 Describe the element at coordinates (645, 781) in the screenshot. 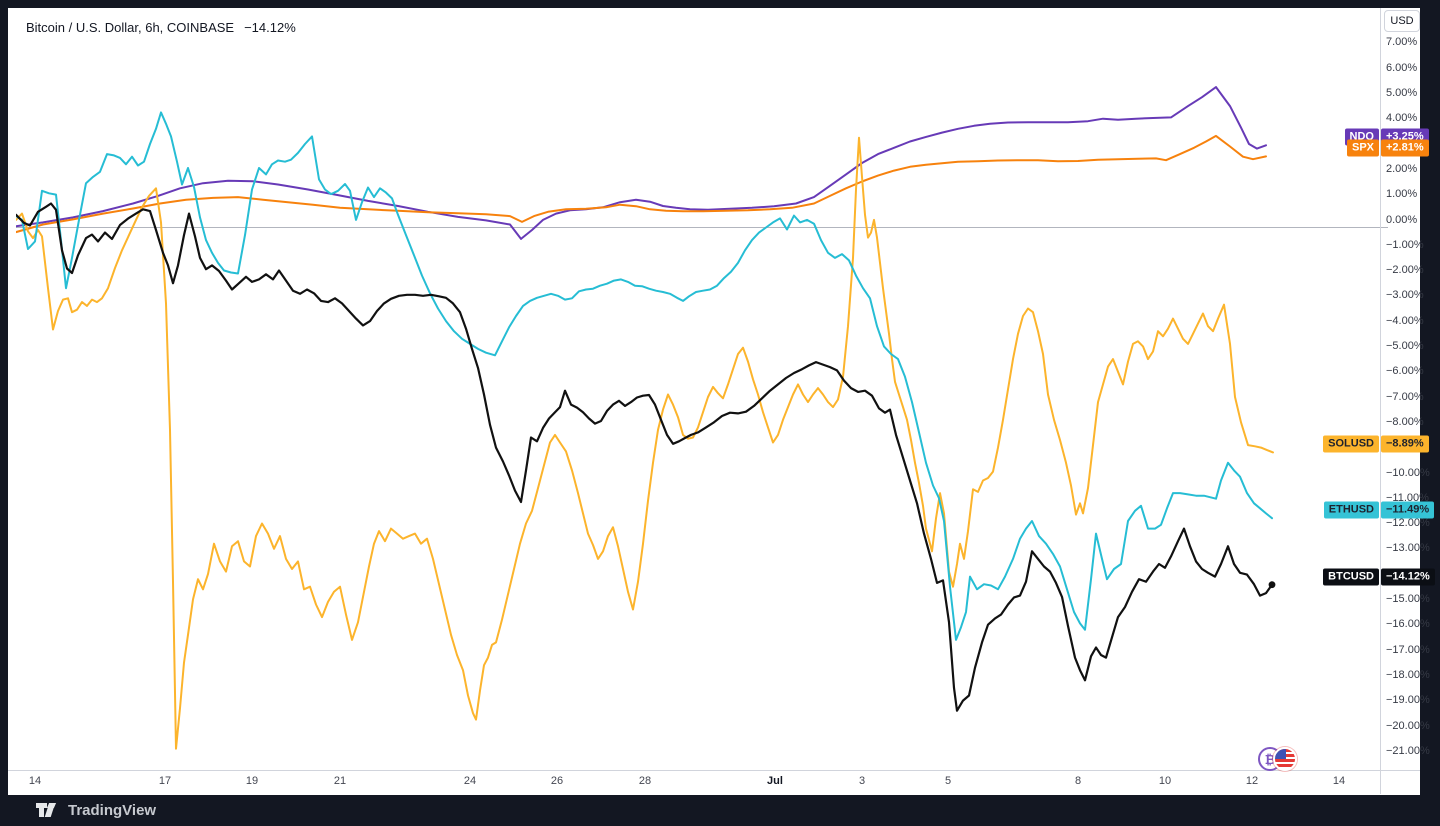

I see `time-tick: 28` at that location.